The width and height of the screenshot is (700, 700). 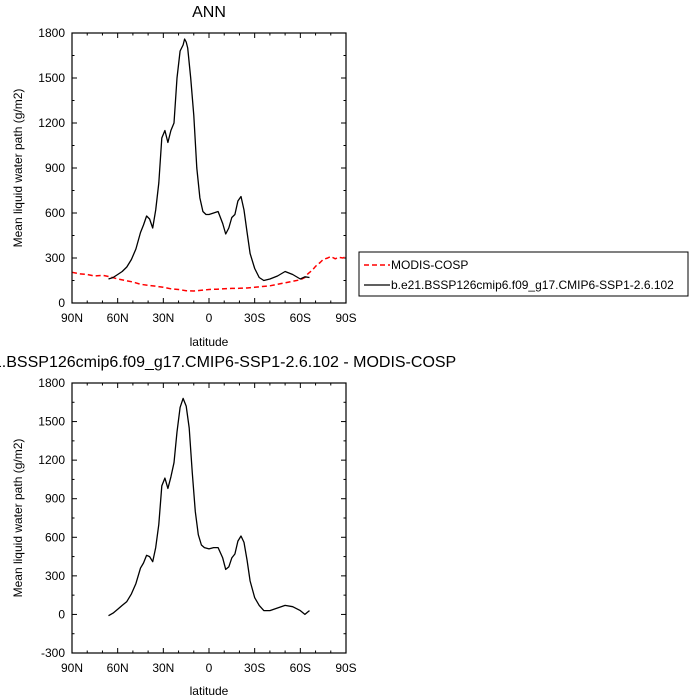 What do you see at coordinates (300, 318) in the screenshot?
I see `top-xtick-label: 60S` at bounding box center [300, 318].